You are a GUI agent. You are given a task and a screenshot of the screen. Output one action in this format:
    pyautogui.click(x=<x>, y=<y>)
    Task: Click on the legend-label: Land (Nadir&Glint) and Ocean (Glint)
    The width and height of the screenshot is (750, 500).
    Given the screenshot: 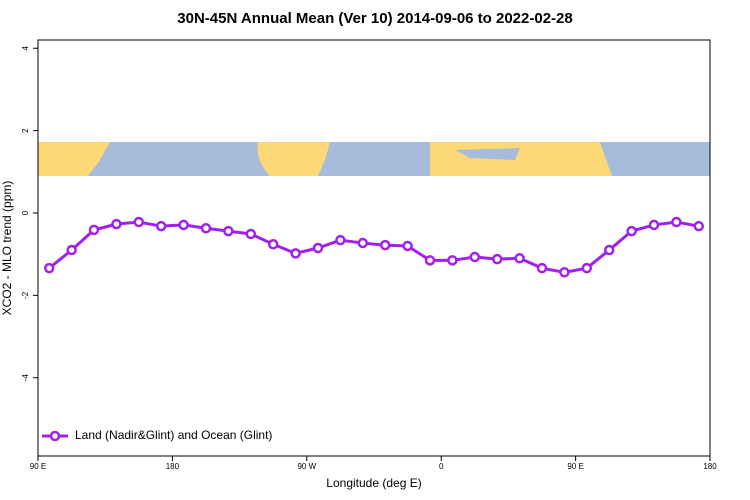 What is the action you would take?
    pyautogui.click(x=173, y=435)
    